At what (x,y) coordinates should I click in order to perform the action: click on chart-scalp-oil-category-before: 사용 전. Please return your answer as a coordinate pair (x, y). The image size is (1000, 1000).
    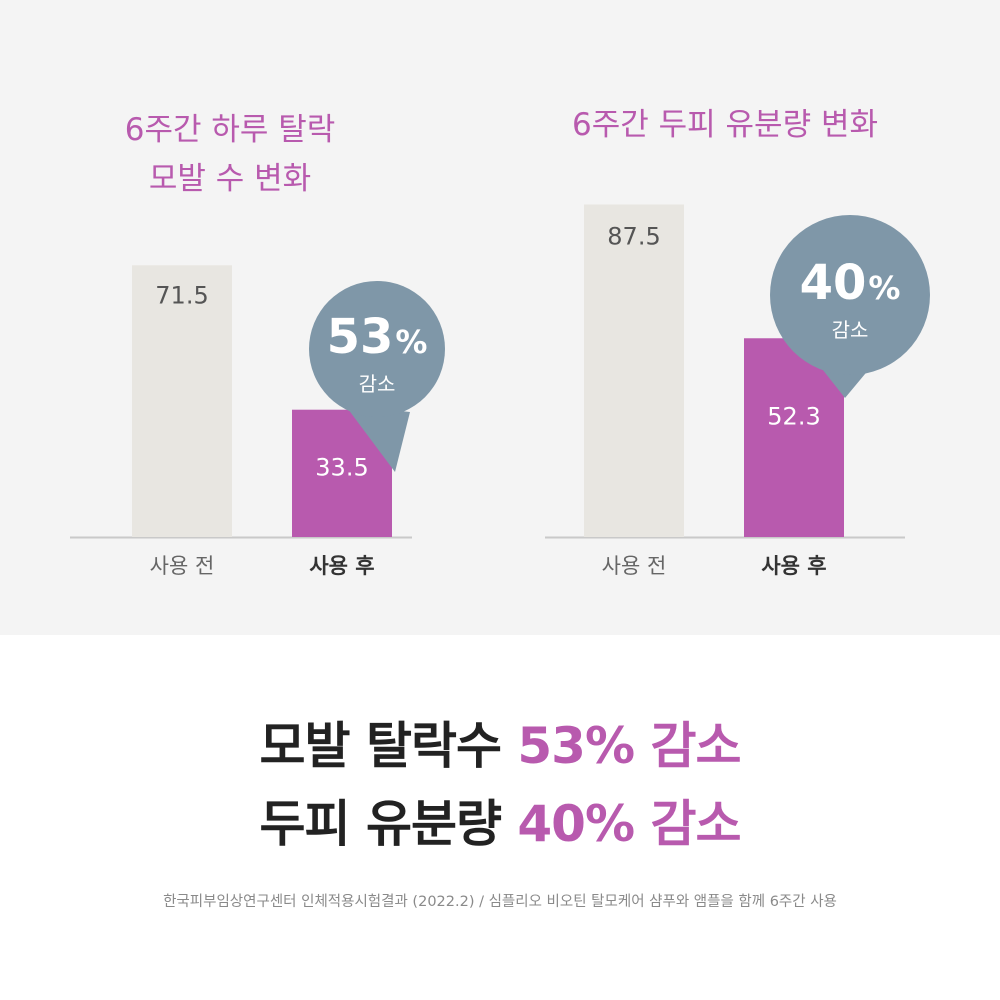
    Looking at the image, I should click on (634, 566).